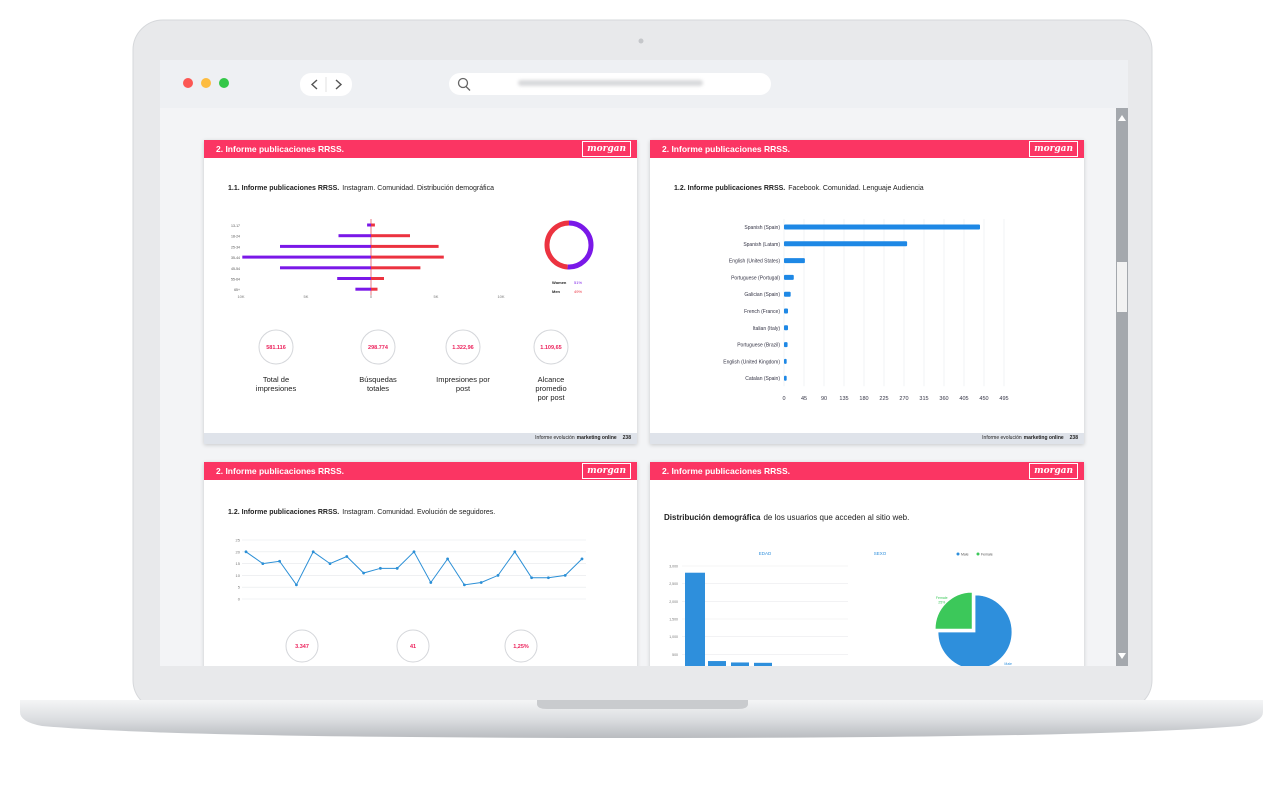 The height and width of the screenshot is (791, 1281). What do you see at coordinates (958, 554) in the screenshot?
I see `legend-dot` at bounding box center [958, 554].